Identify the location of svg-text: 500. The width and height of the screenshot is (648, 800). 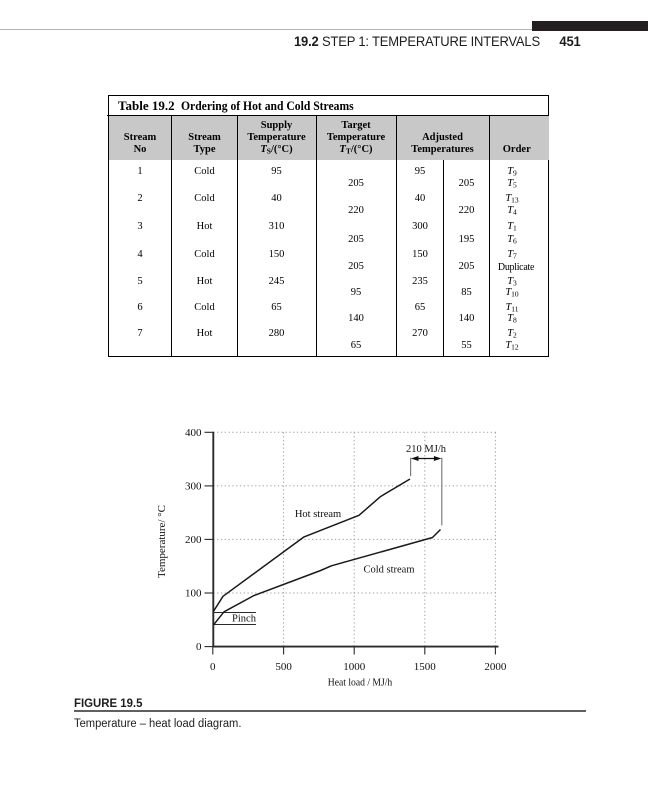
(283, 667).